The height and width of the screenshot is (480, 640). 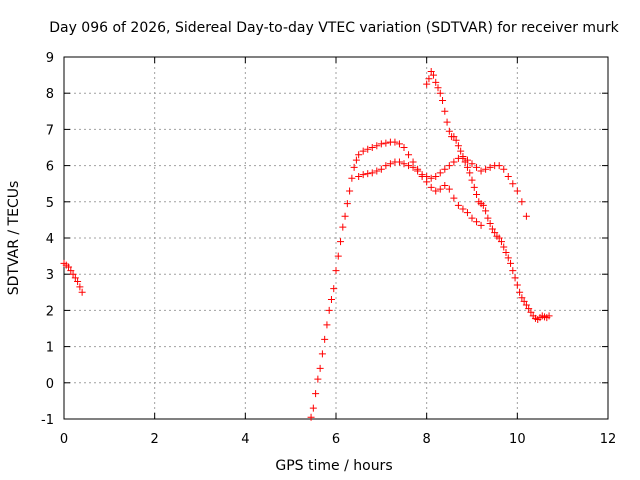 I want to click on y-tick-label: -1, so click(x=47, y=420).